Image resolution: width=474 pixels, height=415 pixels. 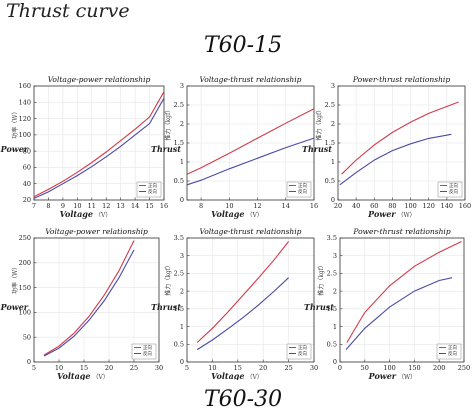 I want to click on x-tick-label: 8, so click(x=48, y=206).